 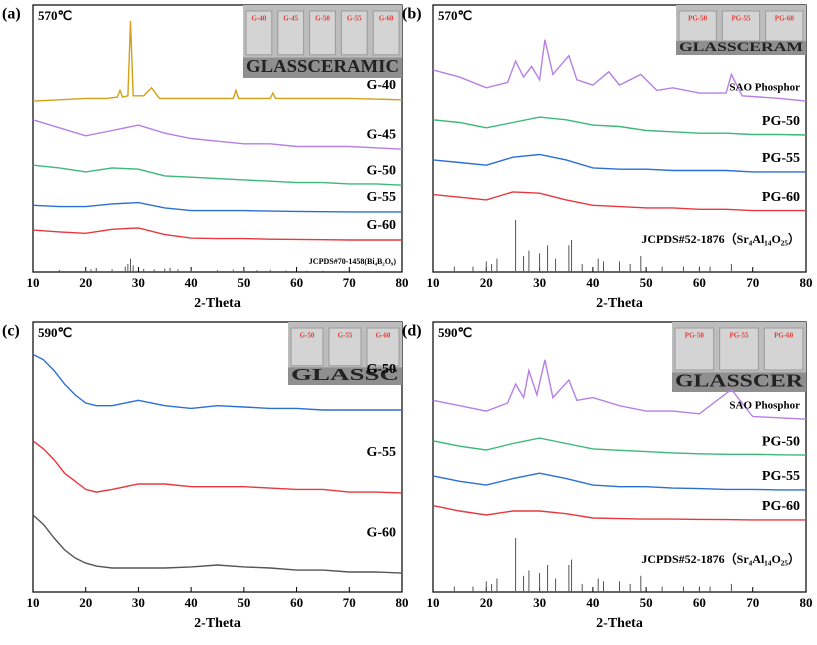 I want to click on reference-label: JCPDS#70-1458(Bi₄B₂O₉), so click(x=353, y=261).